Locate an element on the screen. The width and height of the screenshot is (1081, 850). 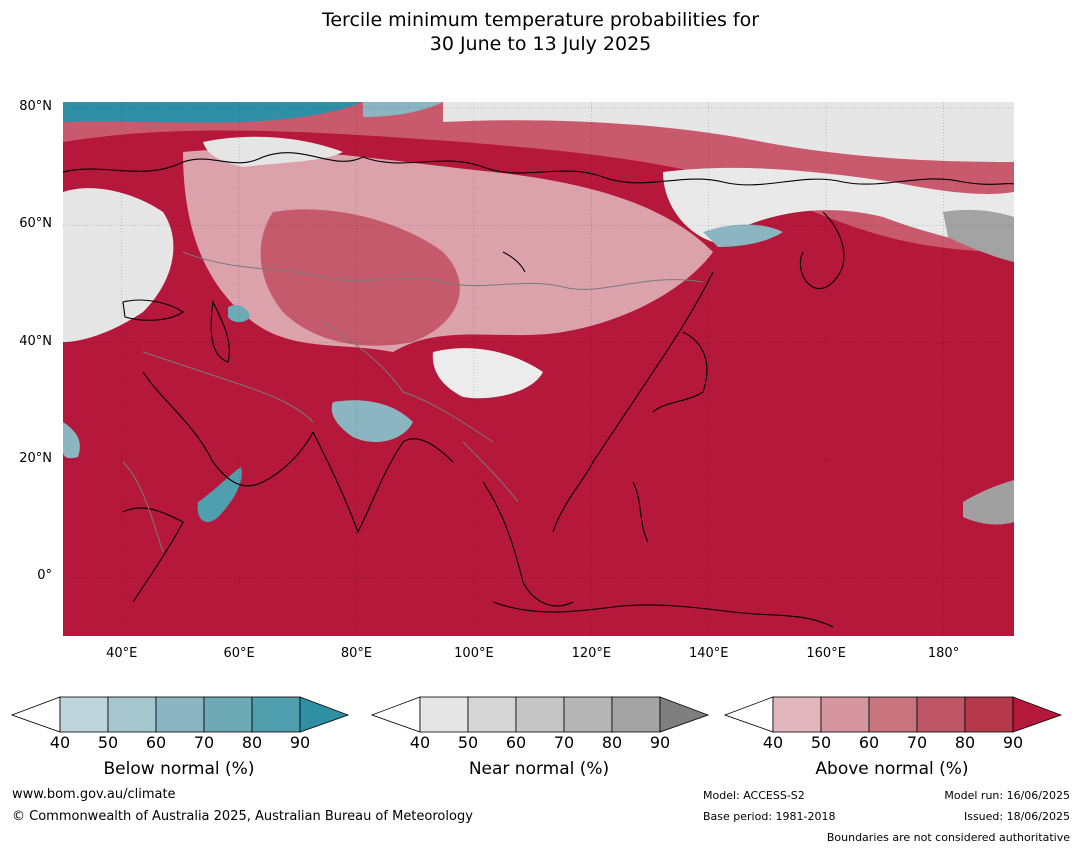
colorbar-above-tick-4: 80 is located at coordinates (965, 742).